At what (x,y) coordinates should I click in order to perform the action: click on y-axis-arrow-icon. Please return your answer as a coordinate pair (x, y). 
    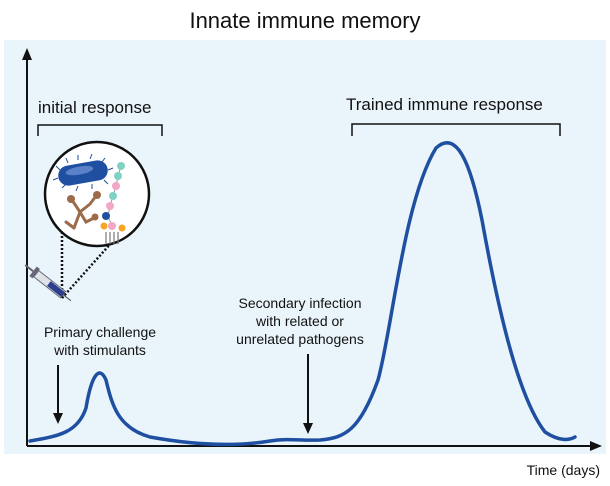
    Looking at the image, I should click on (27, 54).